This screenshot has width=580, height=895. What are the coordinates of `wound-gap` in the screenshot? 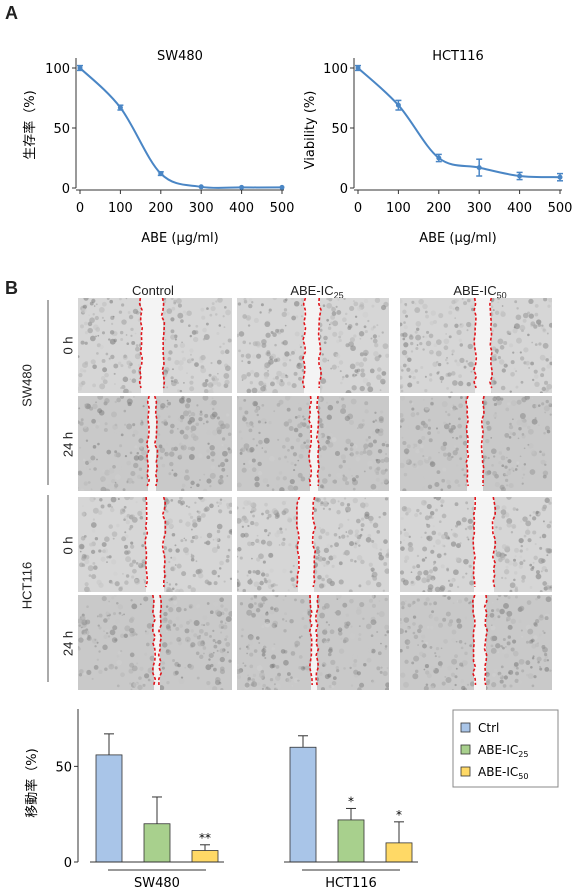 It's located at (157, 642).